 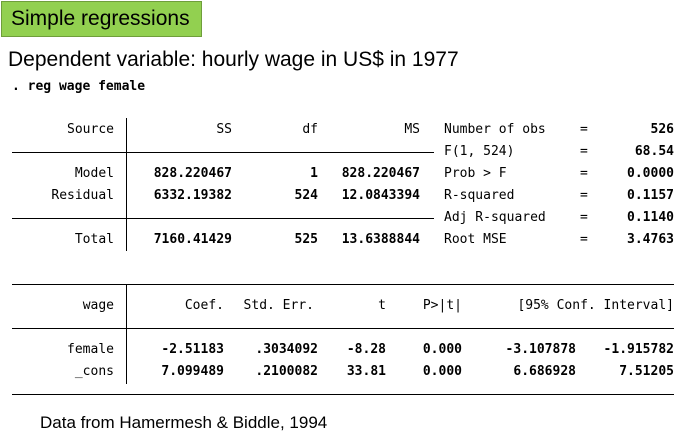 What do you see at coordinates (94, 371) in the screenshot?
I see `coef-var: _cons` at bounding box center [94, 371].